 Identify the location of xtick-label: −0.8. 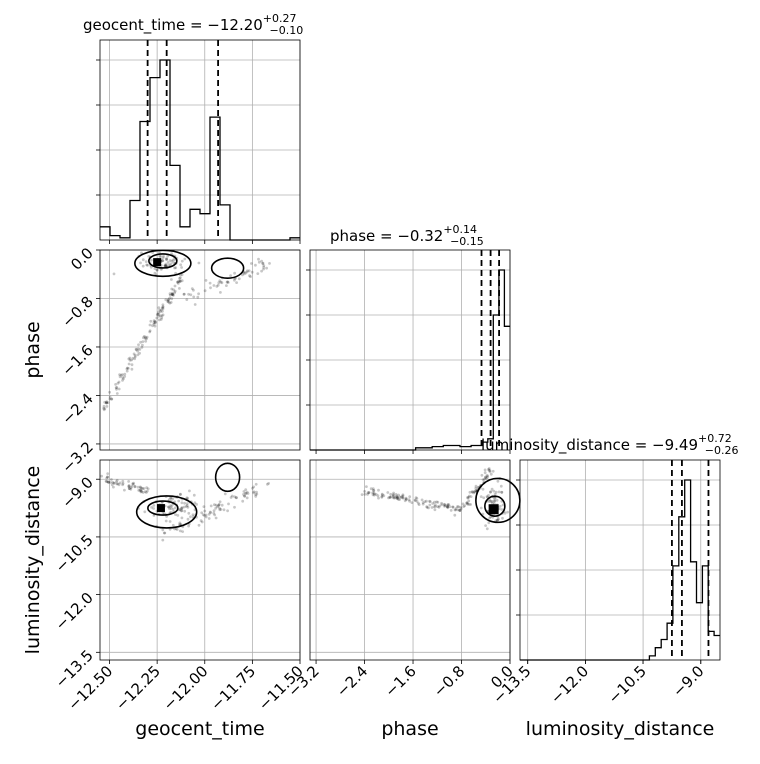
(449, 681).